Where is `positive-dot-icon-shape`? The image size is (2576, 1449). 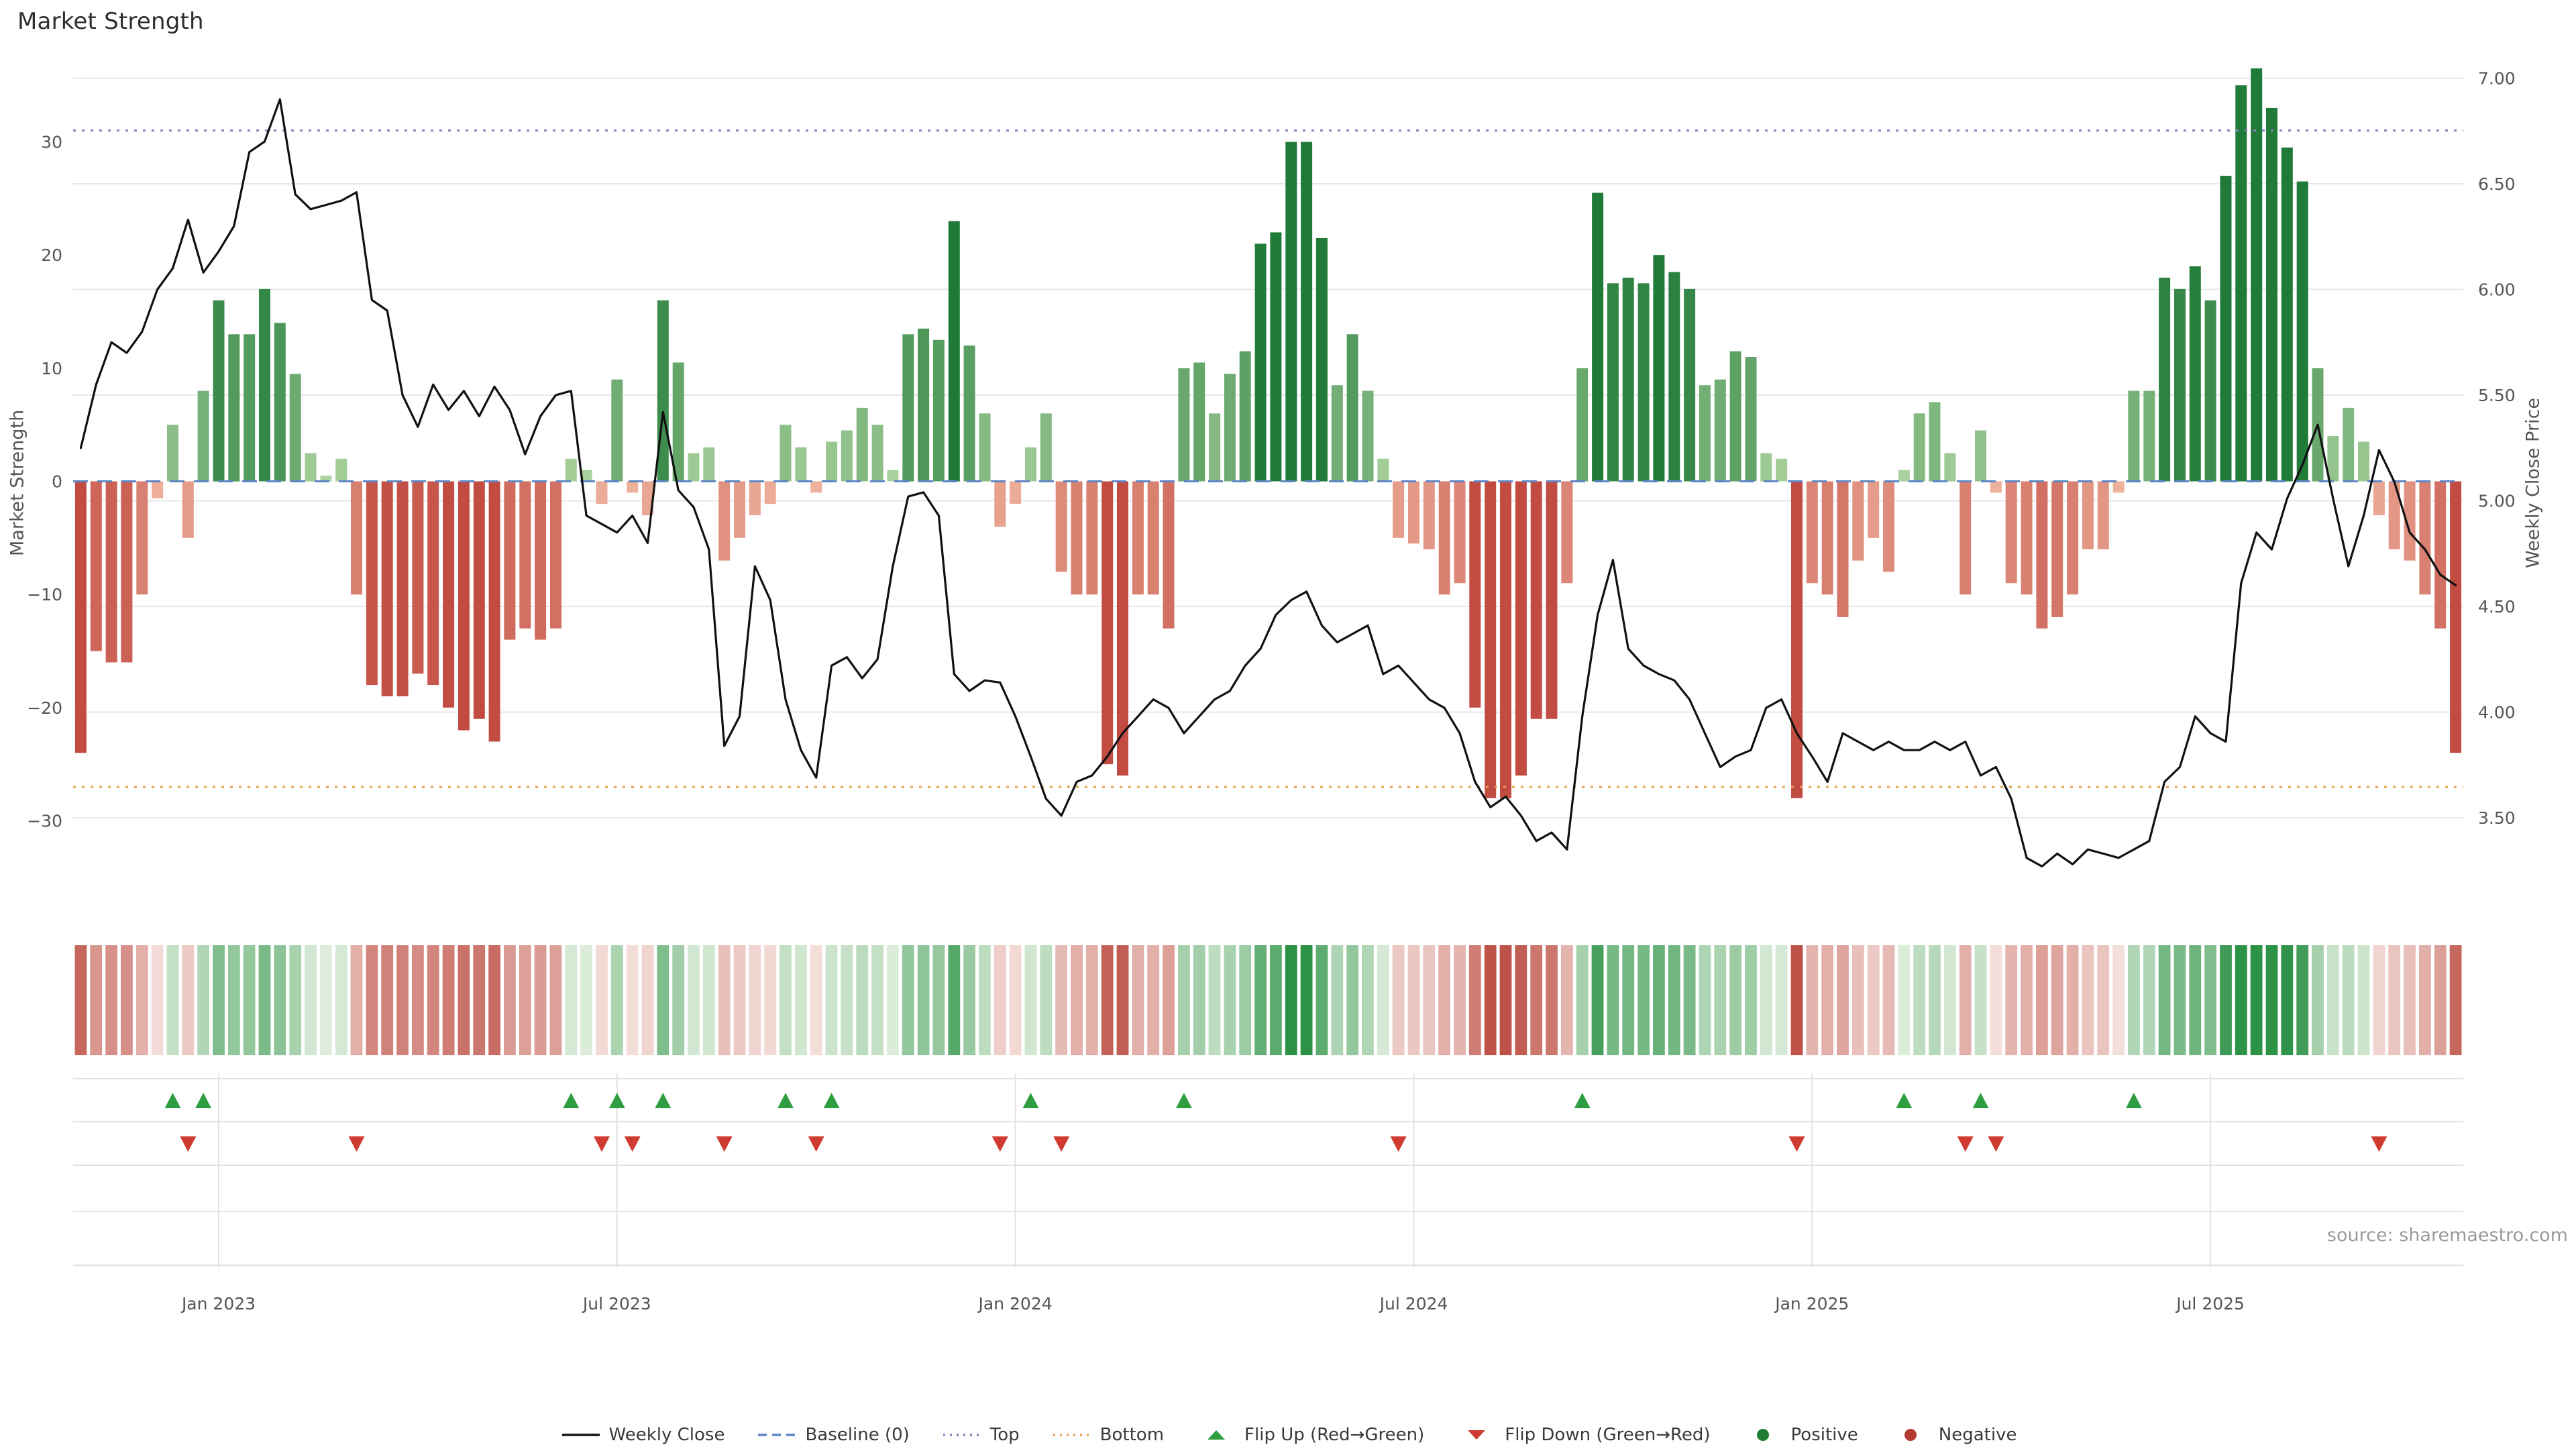 positive-dot-icon-shape is located at coordinates (1762, 1435).